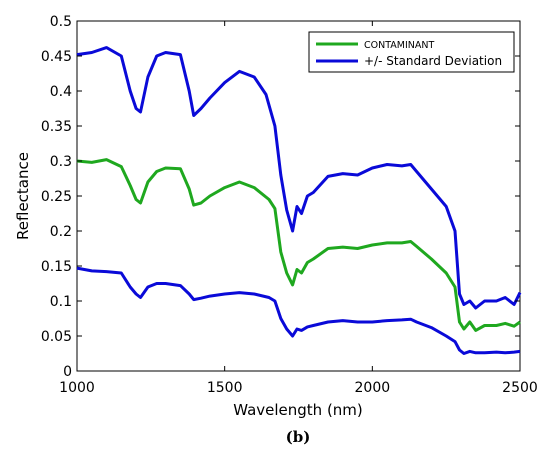 Image resolution: width=550 pixels, height=456 pixels. What do you see at coordinates (56, 197) in the screenshot?
I see `y-tick-label: 0.25` at bounding box center [56, 197].